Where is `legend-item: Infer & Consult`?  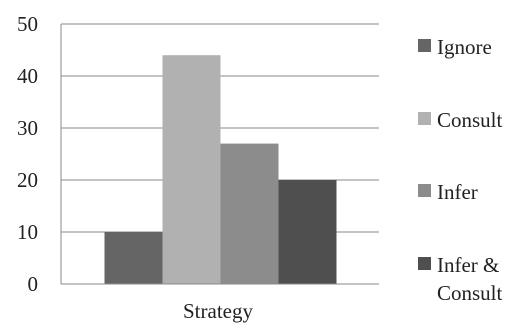
legend-item: Infer & Consult is located at coordinates (460, 279).